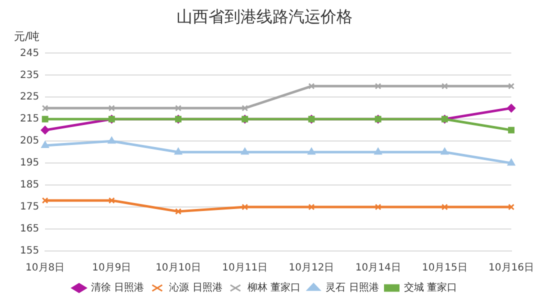 This screenshot has height=303, width=537. I want to click on legend-label: 交城 董家口, so click(430, 288).